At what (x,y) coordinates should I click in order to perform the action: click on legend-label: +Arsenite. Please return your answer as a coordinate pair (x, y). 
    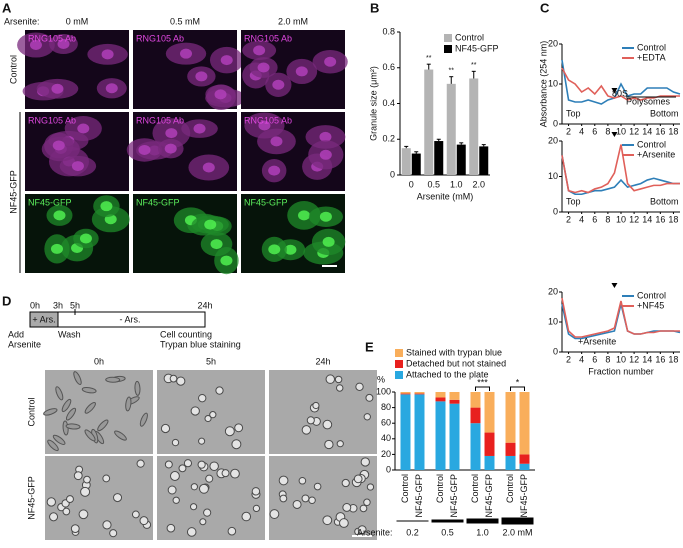
    Looking at the image, I should click on (656, 154).